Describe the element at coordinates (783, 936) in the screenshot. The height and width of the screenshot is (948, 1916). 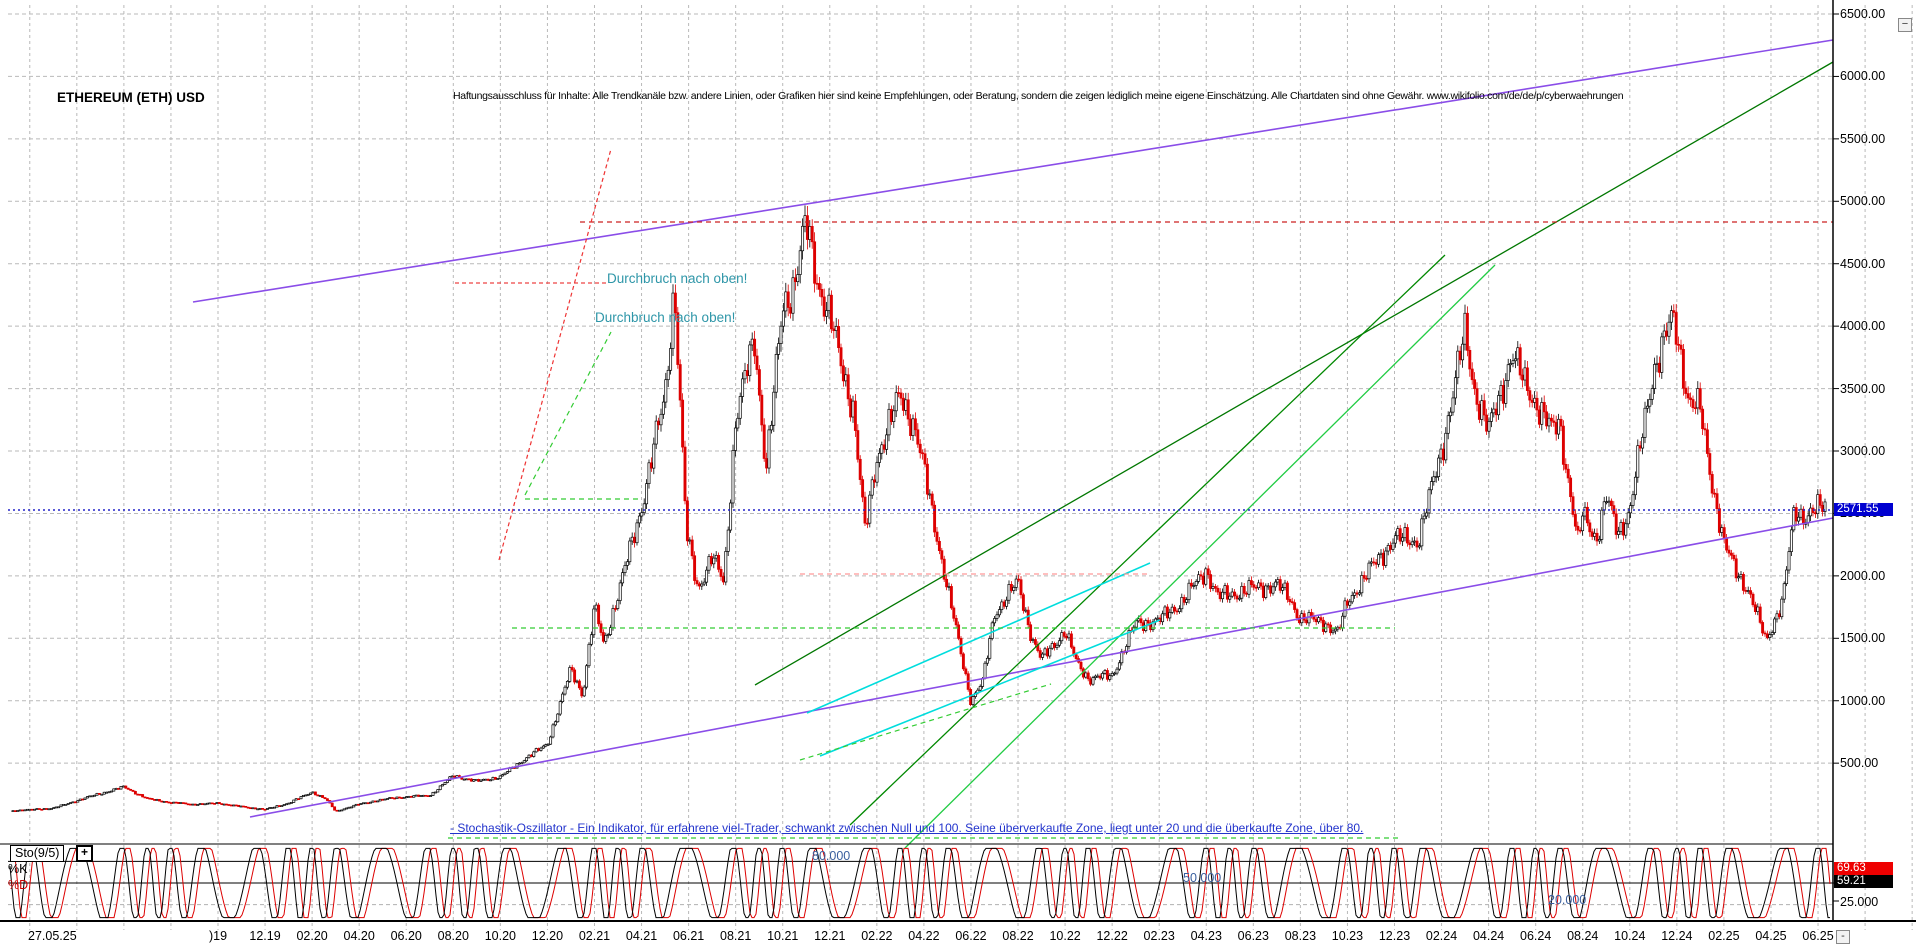
I see `date-axis-label: 10.21` at that location.